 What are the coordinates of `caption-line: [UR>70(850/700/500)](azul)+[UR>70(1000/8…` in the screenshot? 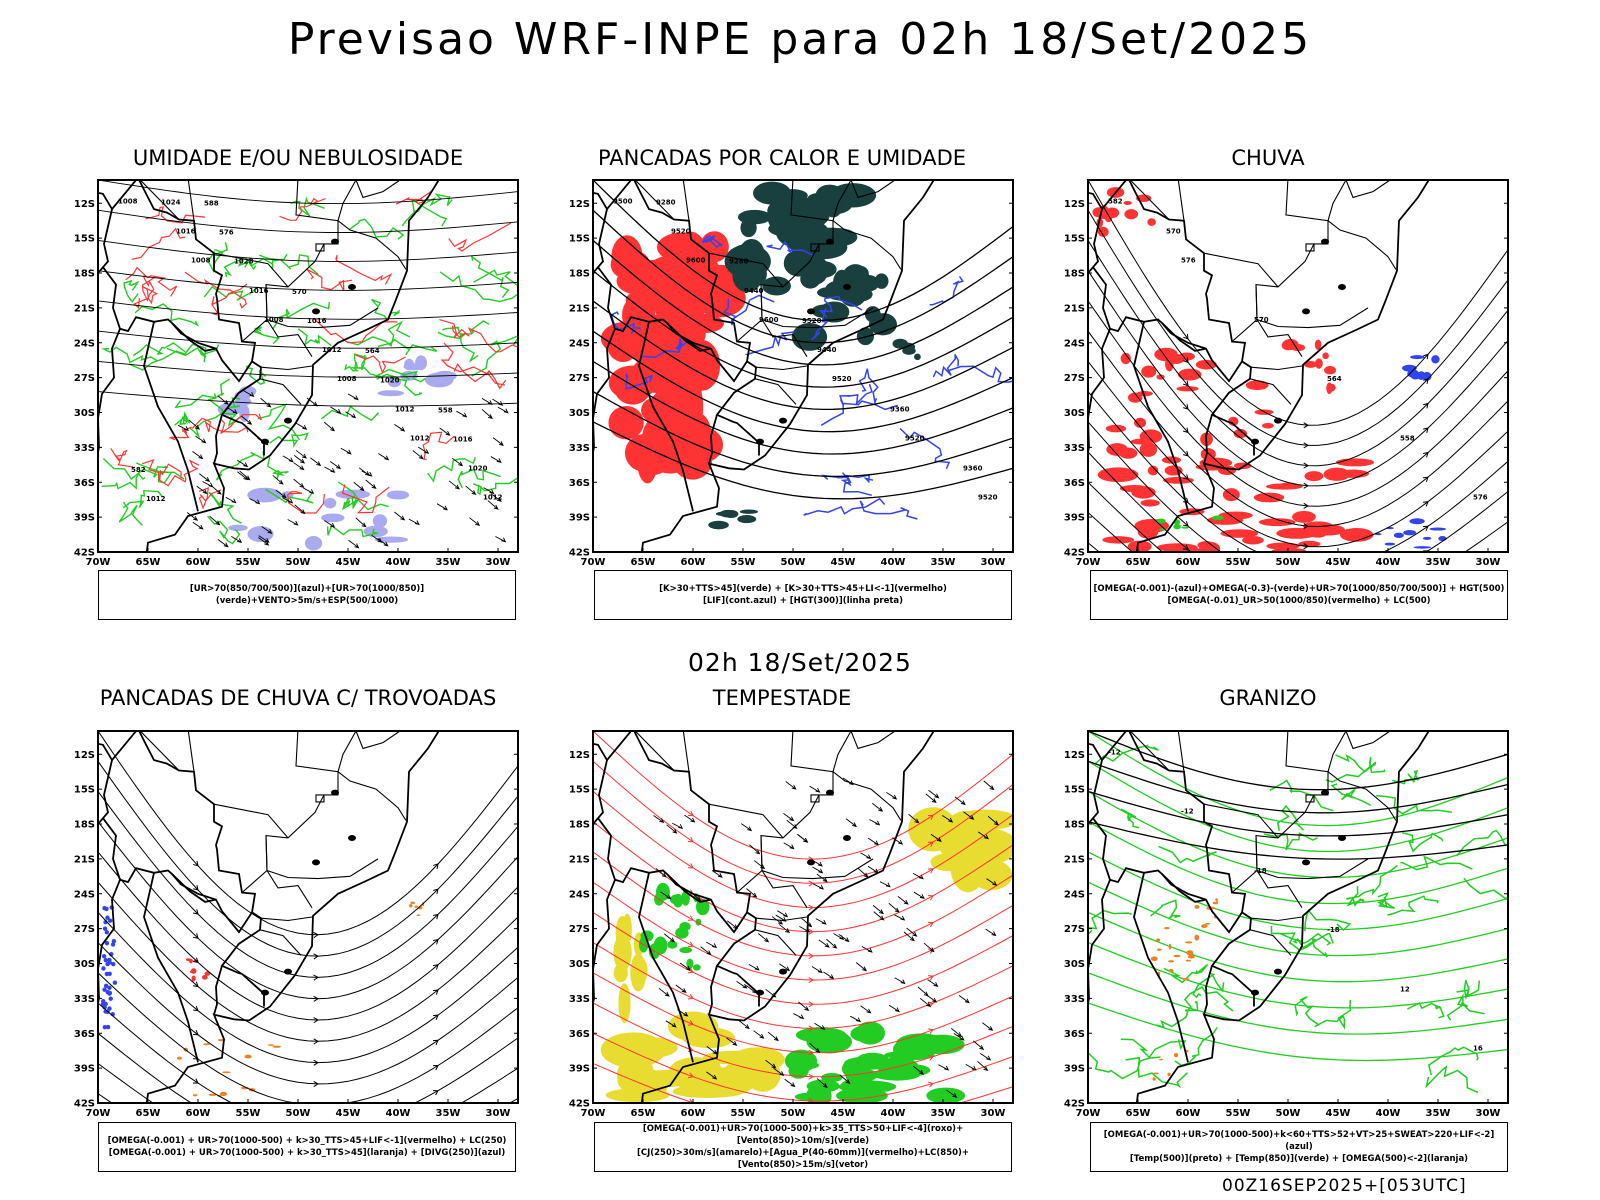 It's located at (307, 595).